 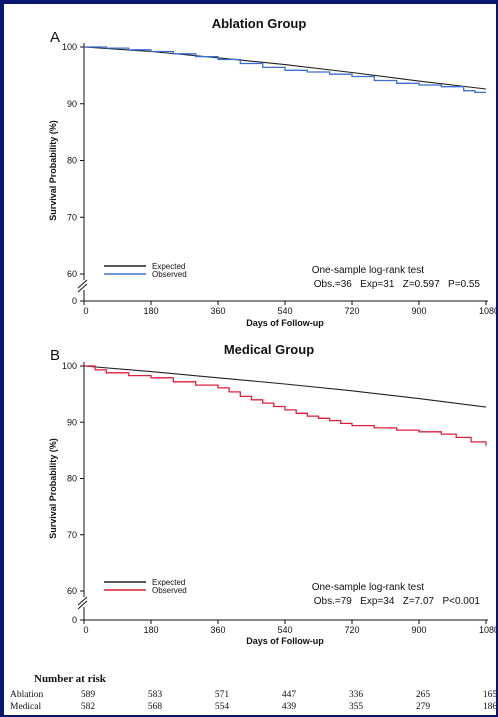 I want to click on chart1-x-tick-label: 720, so click(x=351, y=311).